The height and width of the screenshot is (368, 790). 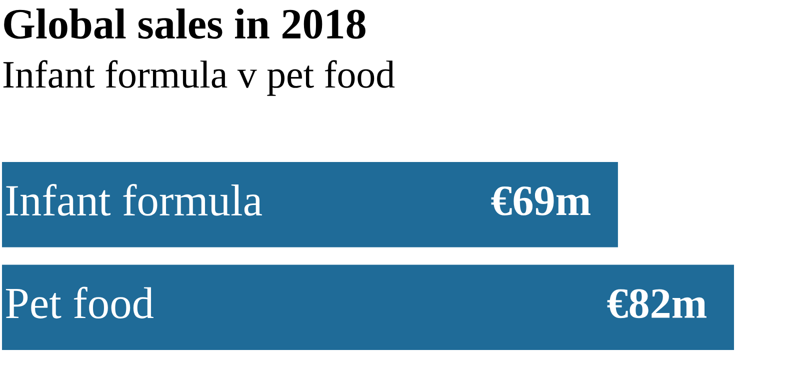 What do you see at coordinates (134, 200) in the screenshot?
I see `y-tick-label: Infant formula` at bounding box center [134, 200].